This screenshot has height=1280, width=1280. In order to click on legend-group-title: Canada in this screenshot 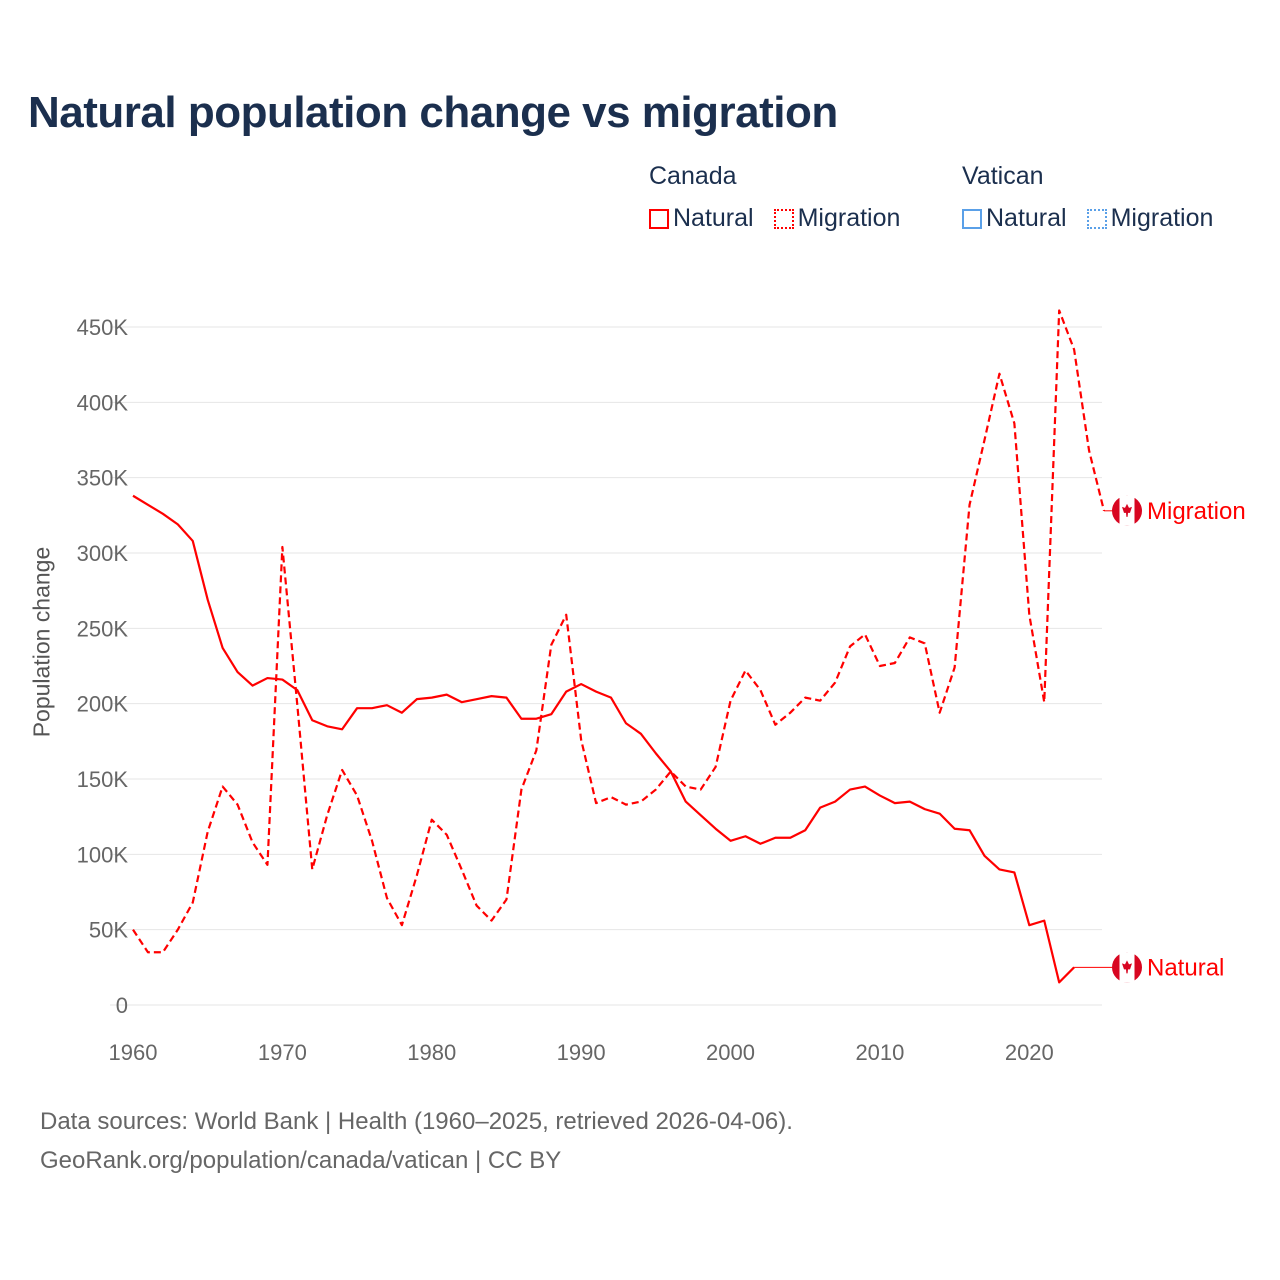, I will do `click(693, 176)`.